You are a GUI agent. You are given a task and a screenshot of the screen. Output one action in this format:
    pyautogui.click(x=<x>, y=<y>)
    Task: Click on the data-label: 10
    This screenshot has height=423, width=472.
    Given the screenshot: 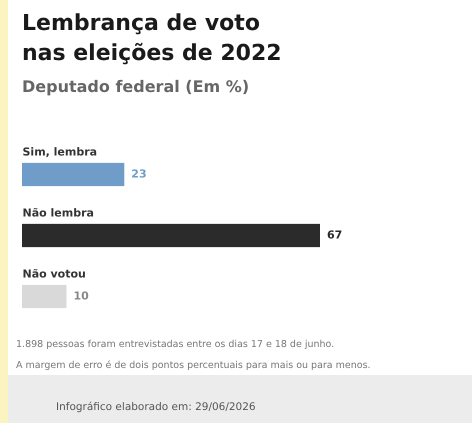 What is the action you would take?
    pyautogui.click(x=81, y=296)
    